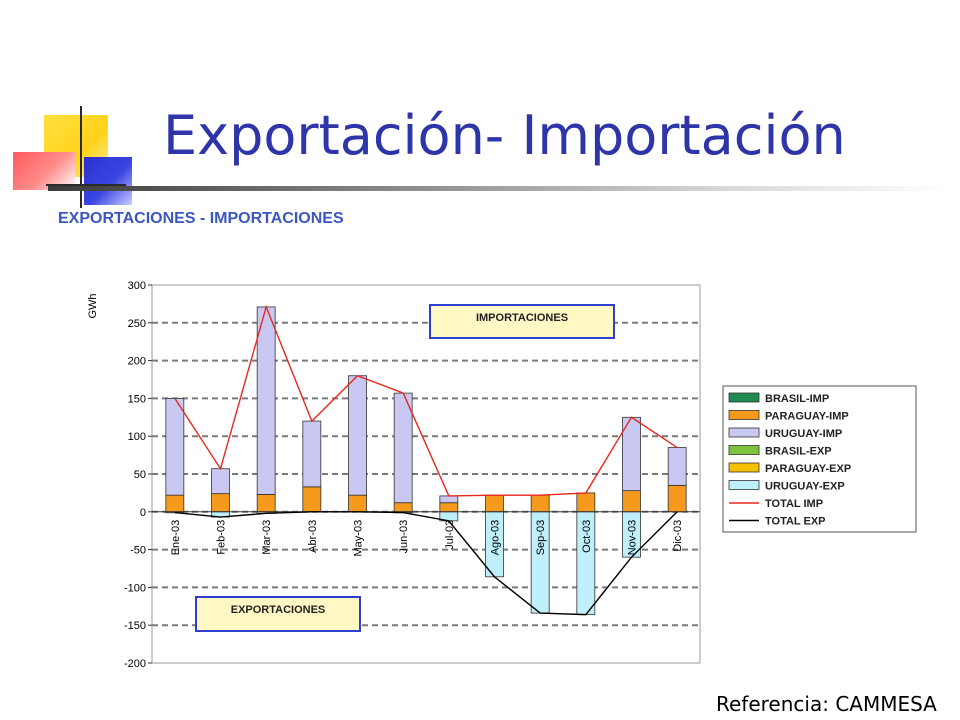 The image size is (960, 720). Describe the element at coordinates (137, 286) in the screenshot. I see `y-tick-label: 300` at that location.